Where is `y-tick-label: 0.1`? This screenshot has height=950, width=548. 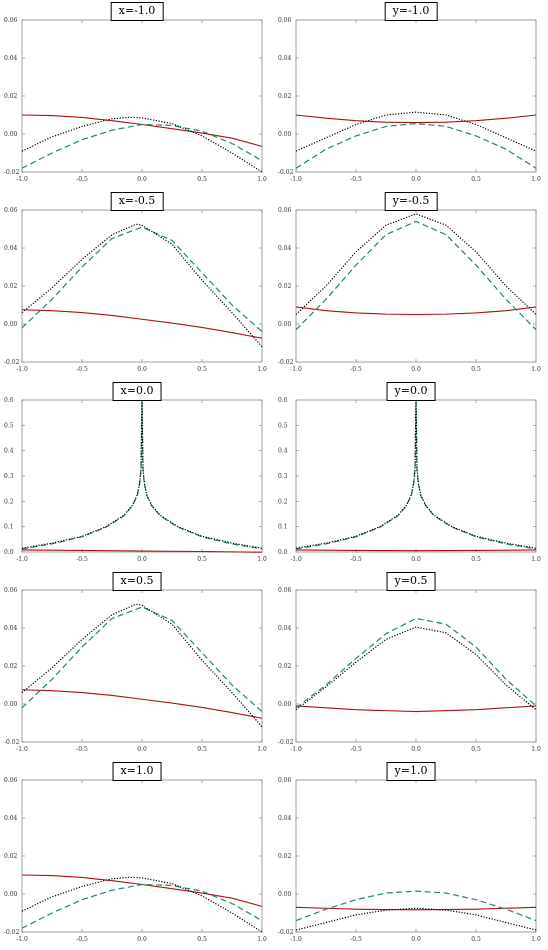
y-tick-label: 0.1 is located at coordinates (283, 527).